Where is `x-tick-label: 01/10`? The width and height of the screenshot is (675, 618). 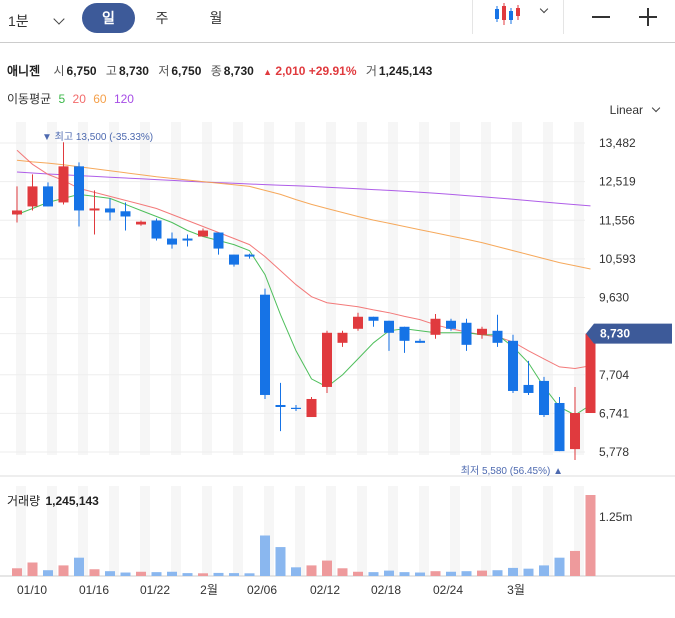 x-tick-label: 01/10 is located at coordinates (32, 590).